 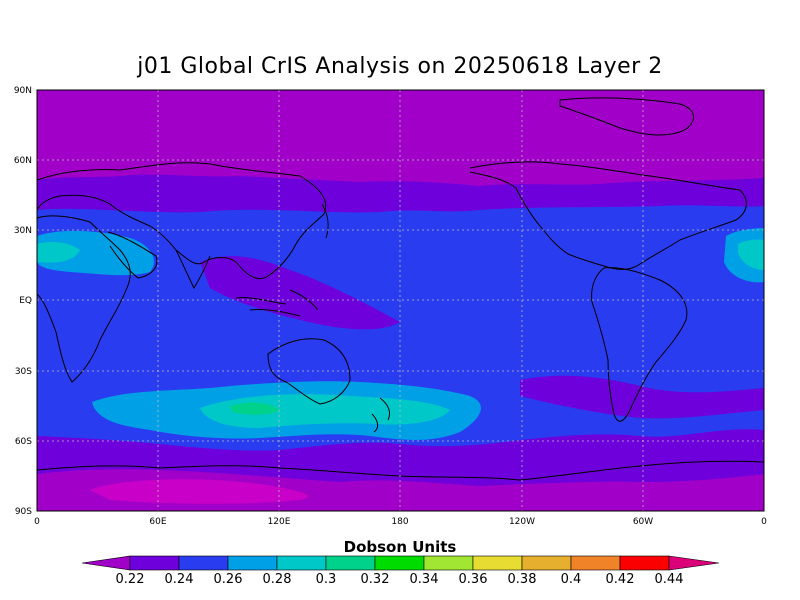 What do you see at coordinates (37, 522) in the screenshot?
I see `lon-label-0-west: 0` at bounding box center [37, 522].